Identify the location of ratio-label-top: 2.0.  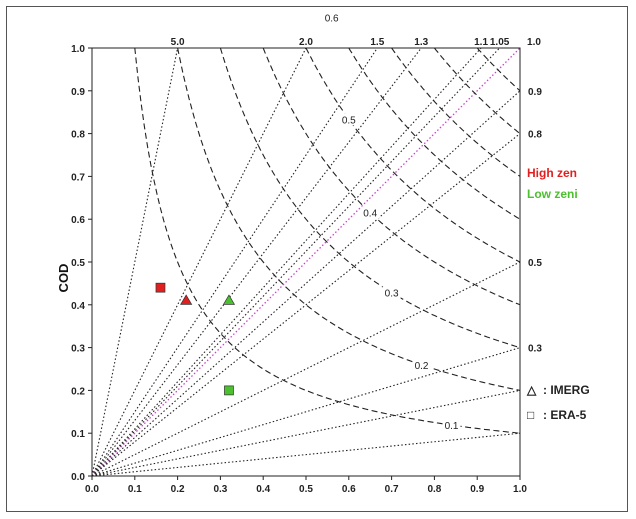
(306, 42).